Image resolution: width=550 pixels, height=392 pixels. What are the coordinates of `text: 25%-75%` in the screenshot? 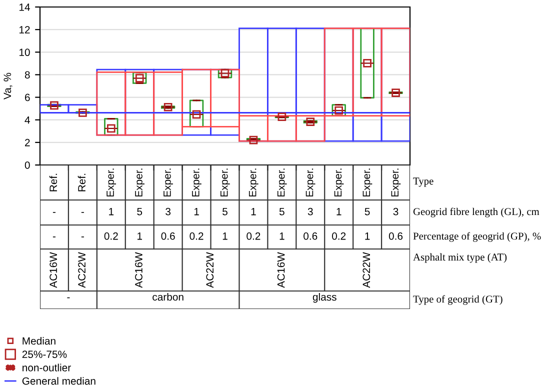 It's located at (44, 354).